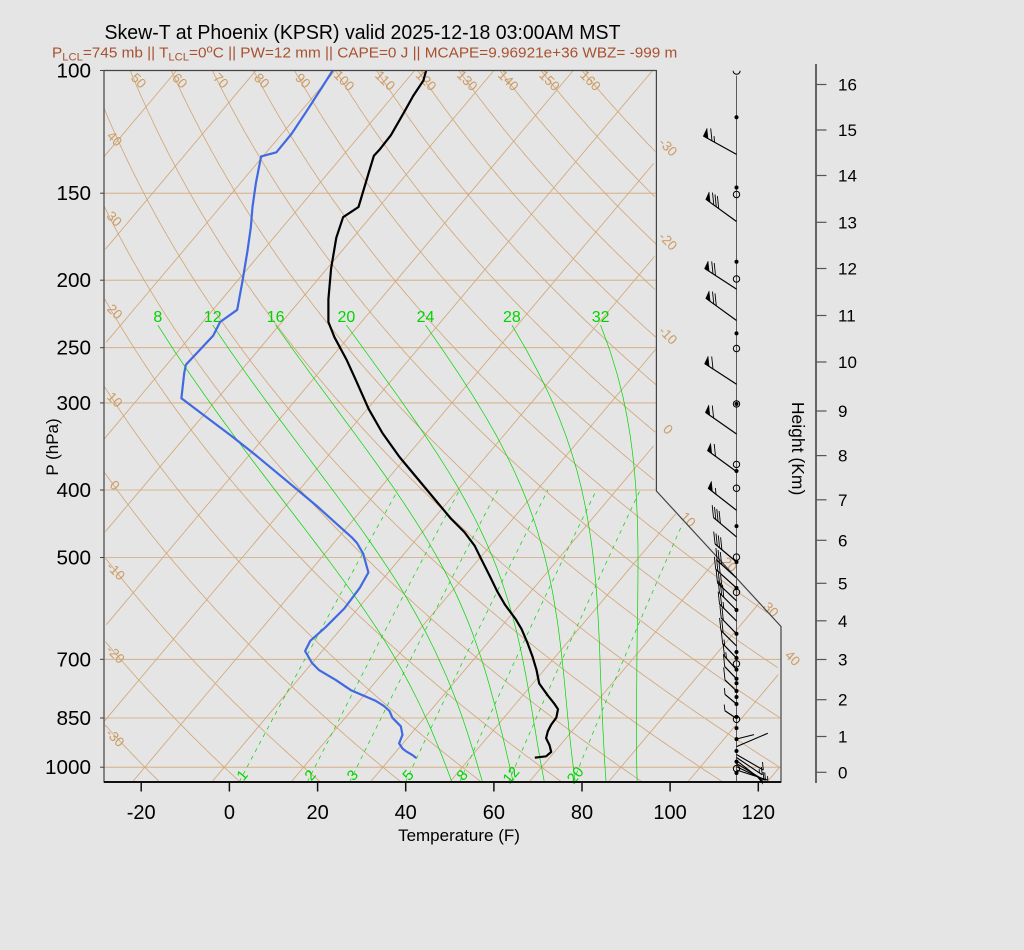  I want to click on svg-text: 7, so click(842, 500).